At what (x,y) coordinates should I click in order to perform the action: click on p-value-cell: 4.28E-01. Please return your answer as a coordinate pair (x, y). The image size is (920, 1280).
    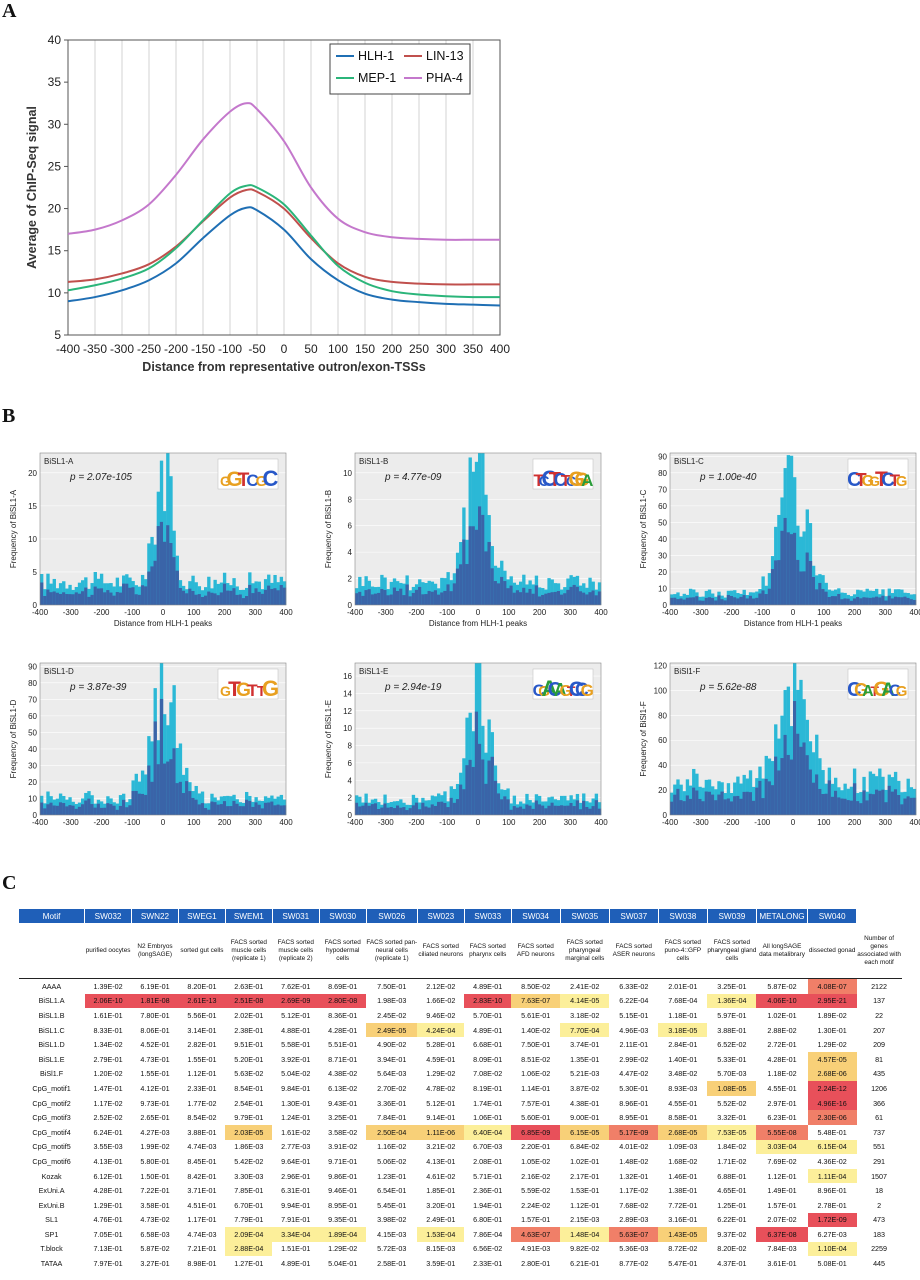
    Looking at the image, I should click on (782, 1059).